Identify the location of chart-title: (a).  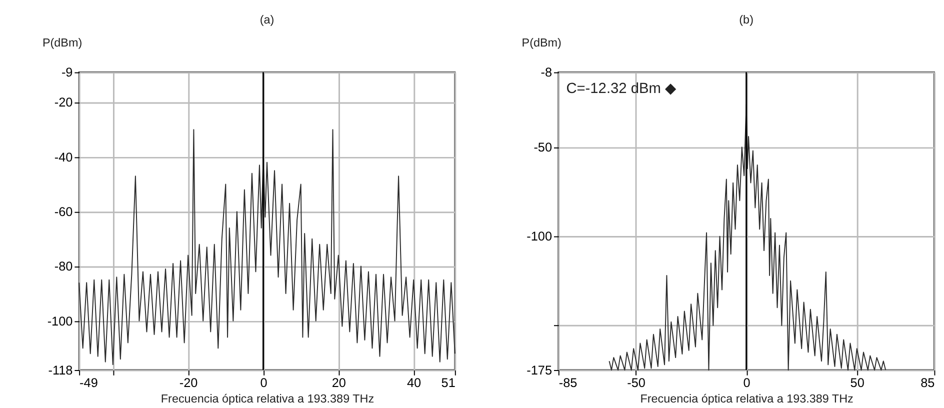
(267, 19).